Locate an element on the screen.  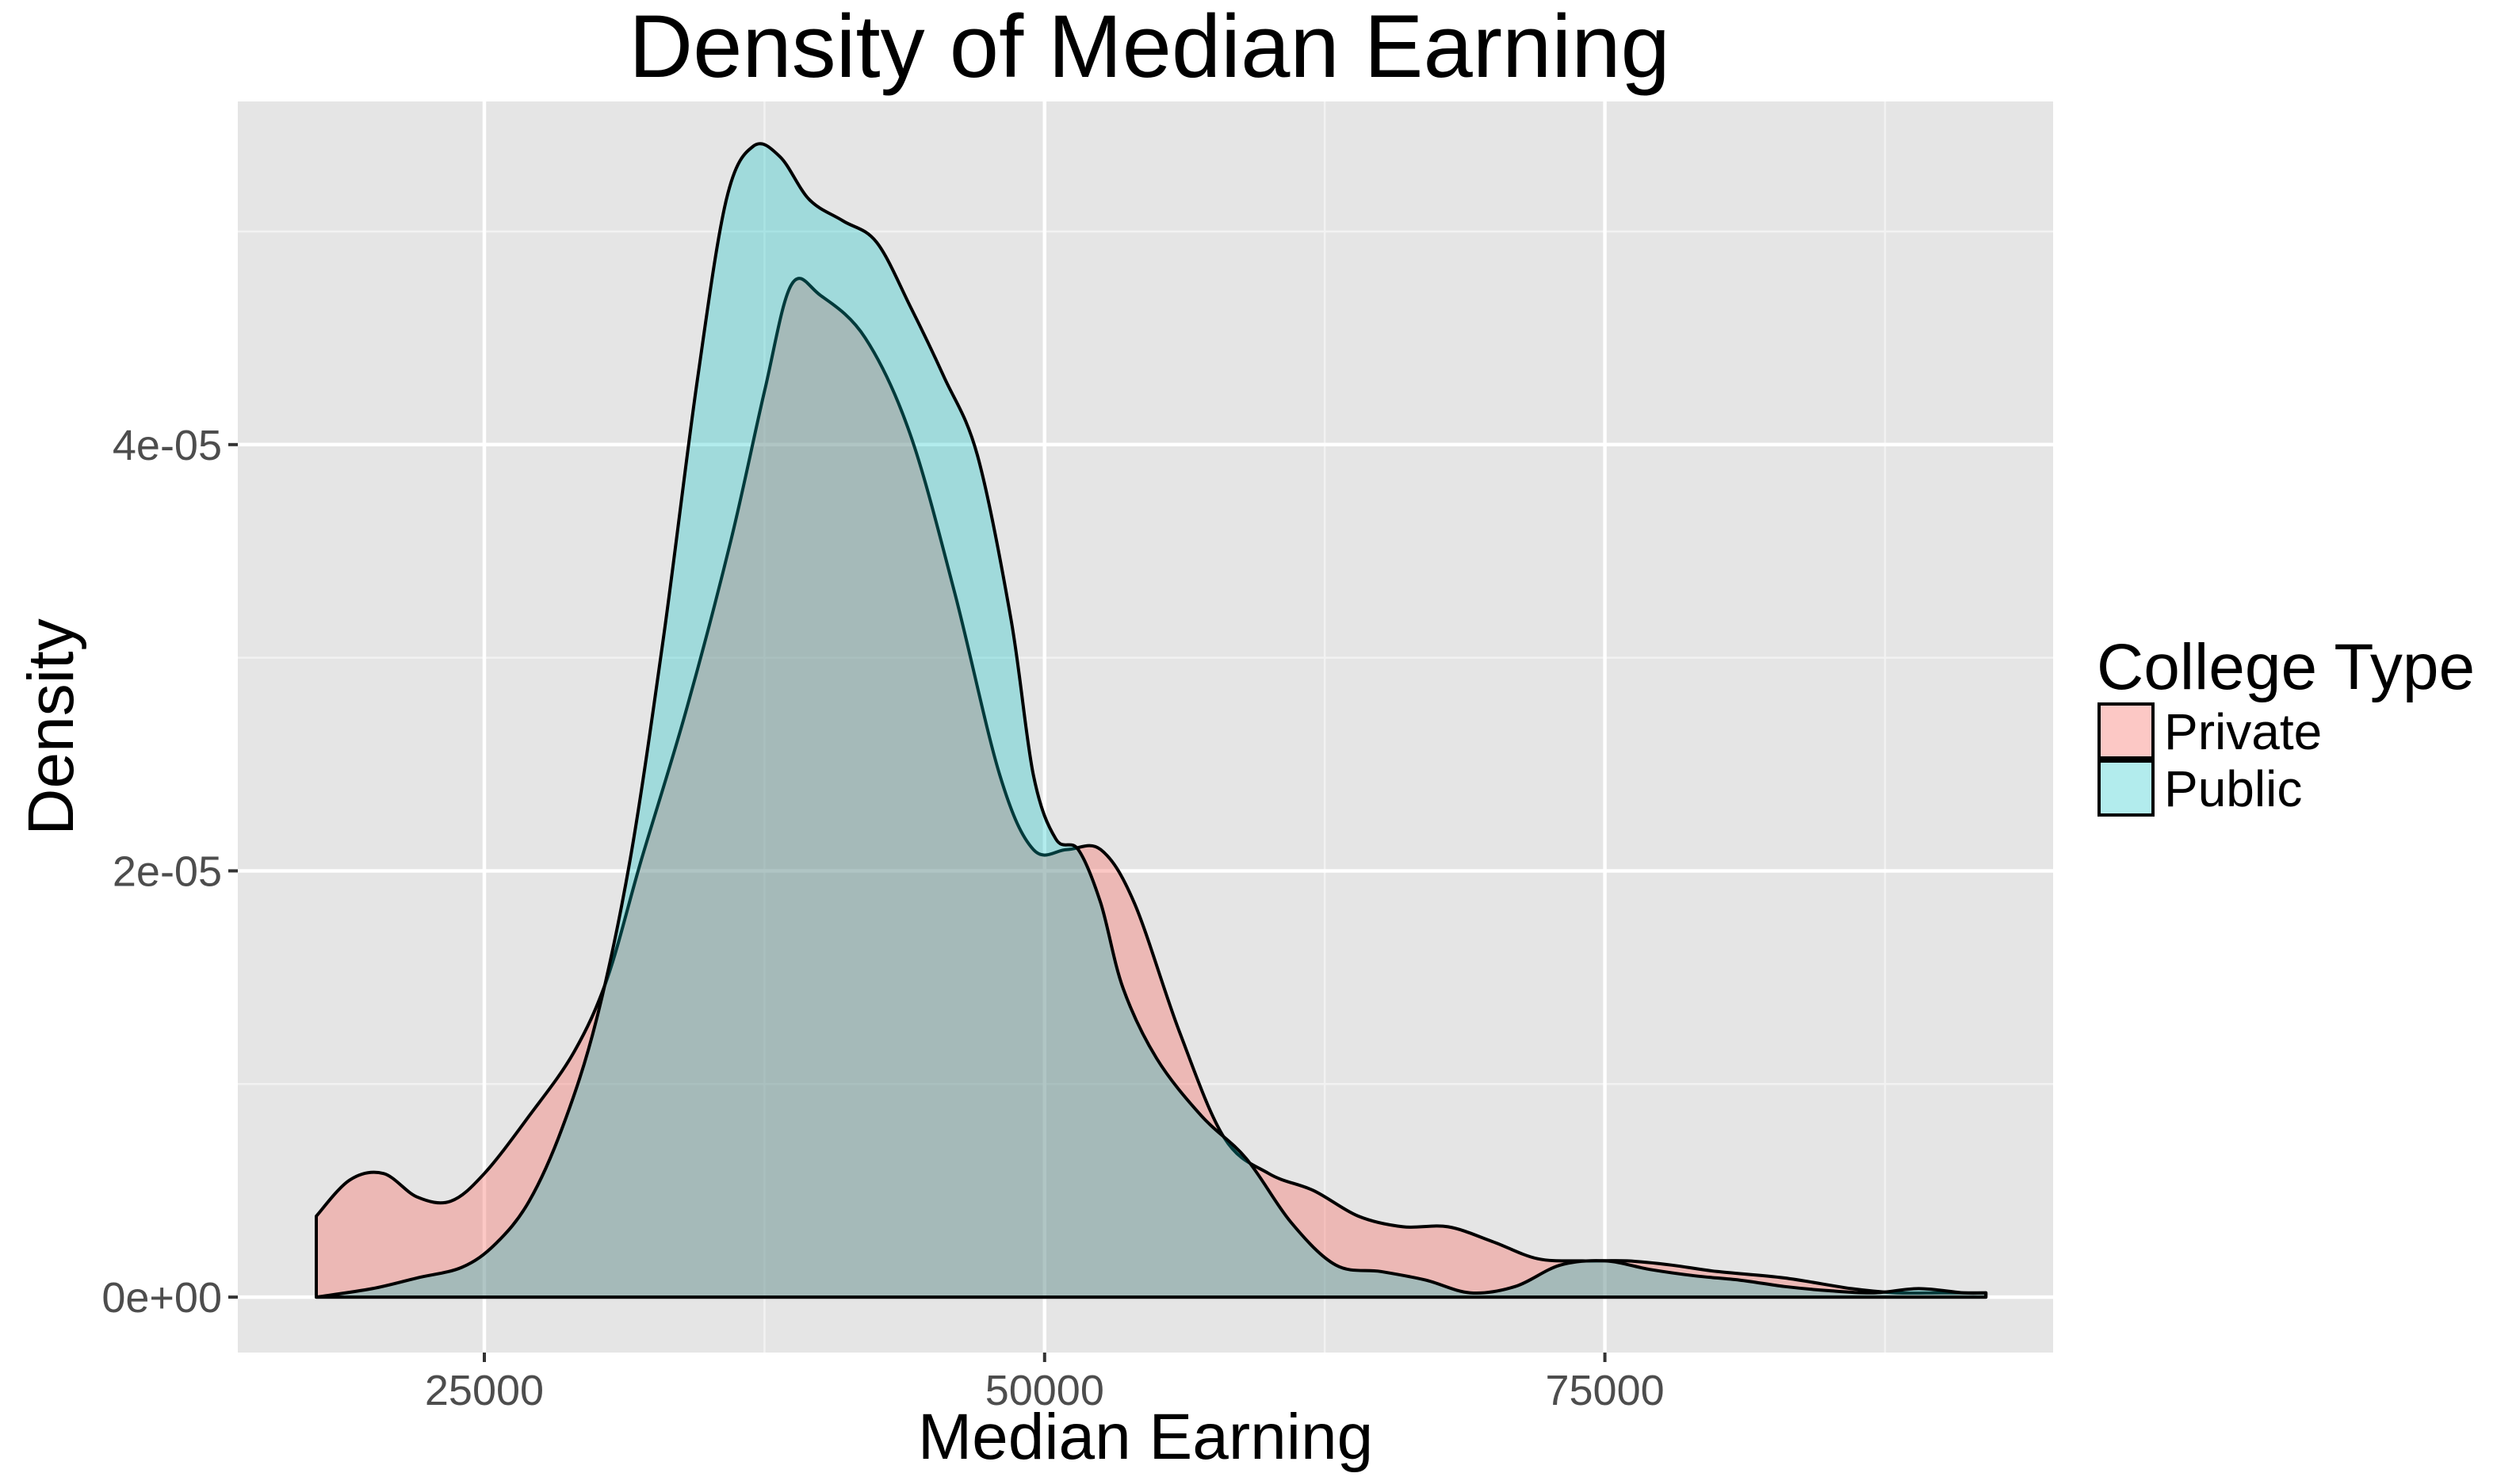
legend-item-public: Public is located at coordinates (2199, 788).